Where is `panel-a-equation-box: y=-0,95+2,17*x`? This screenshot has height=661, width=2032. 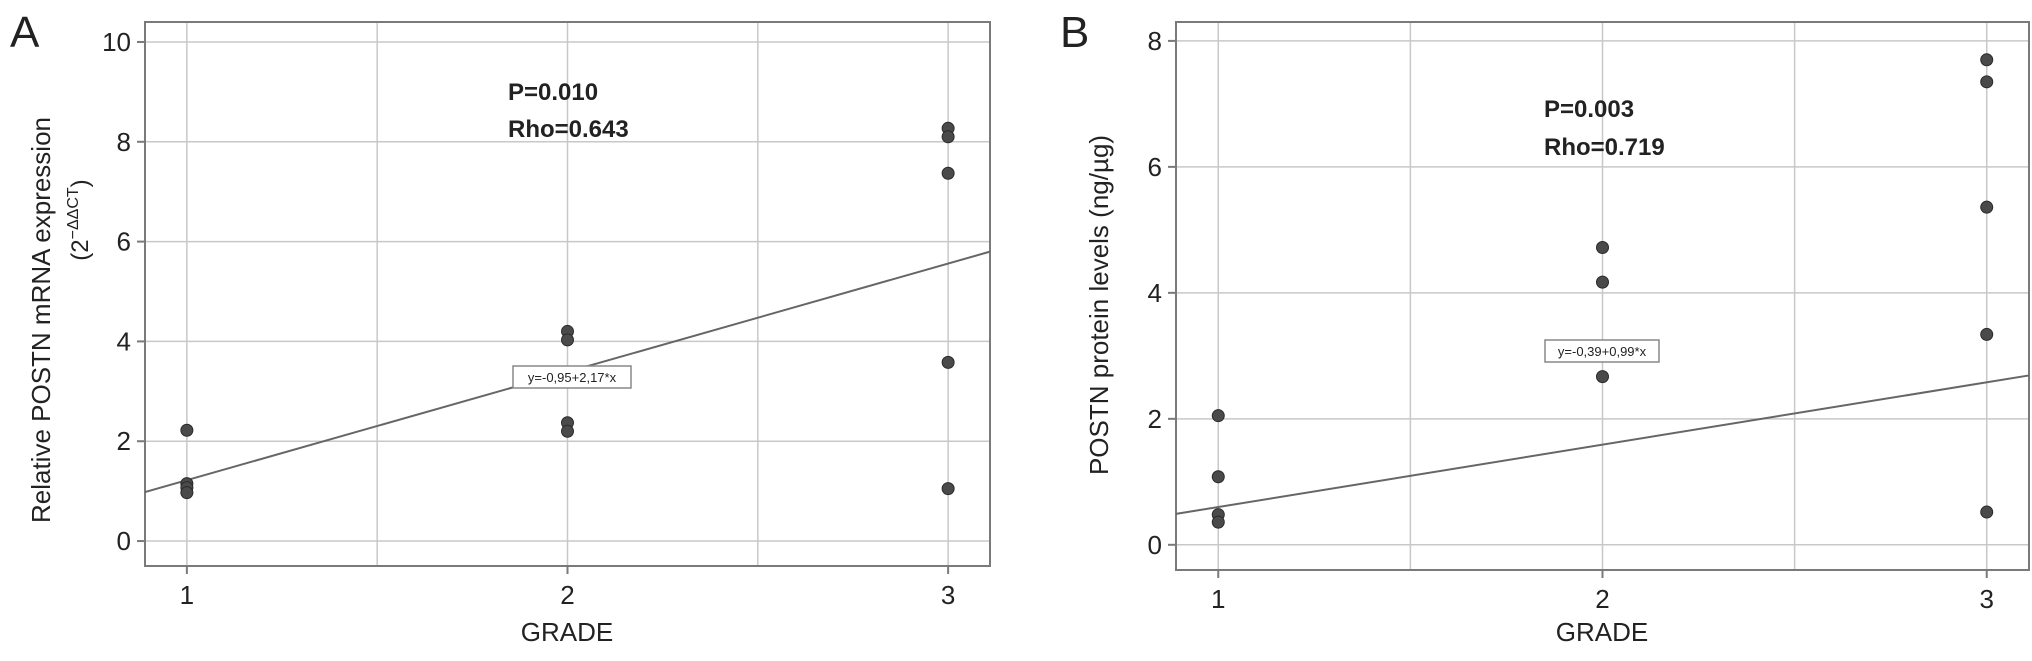
panel-a-equation-box: y=-0,95+2,17*x is located at coordinates (572, 377).